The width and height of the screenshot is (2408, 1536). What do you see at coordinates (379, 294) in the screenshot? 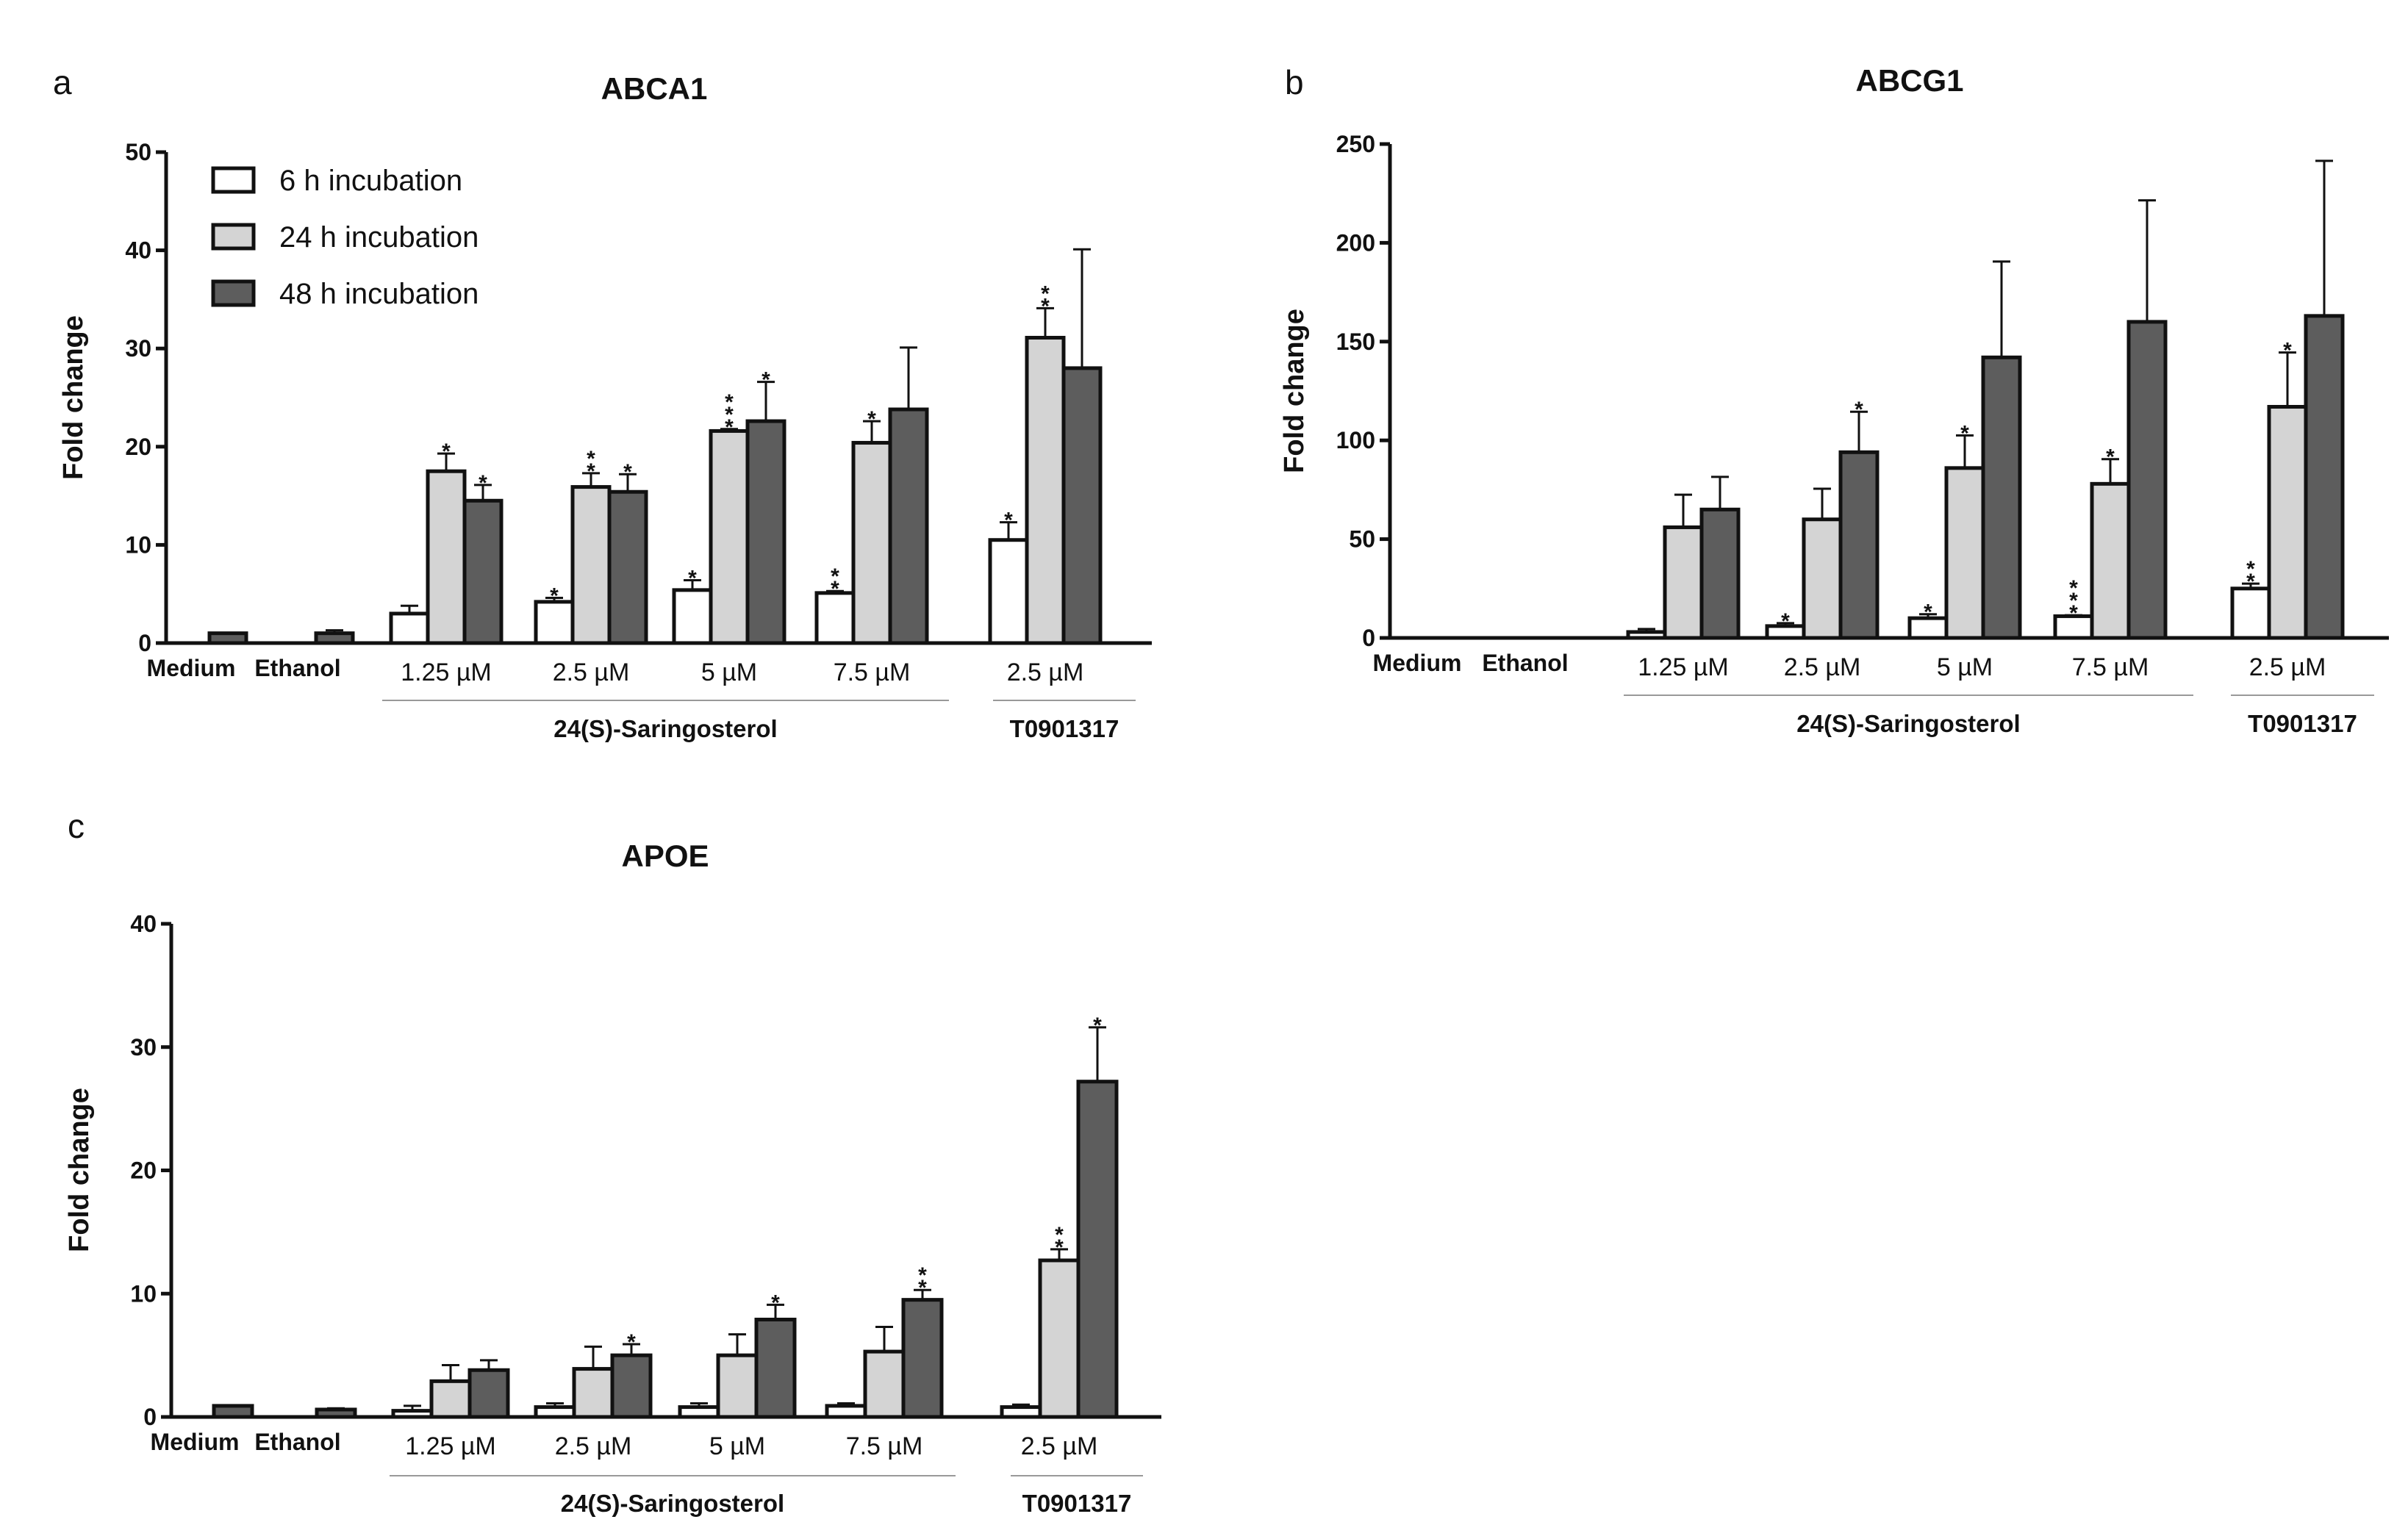
I see `legend-label: 48 h incubation` at bounding box center [379, 294].